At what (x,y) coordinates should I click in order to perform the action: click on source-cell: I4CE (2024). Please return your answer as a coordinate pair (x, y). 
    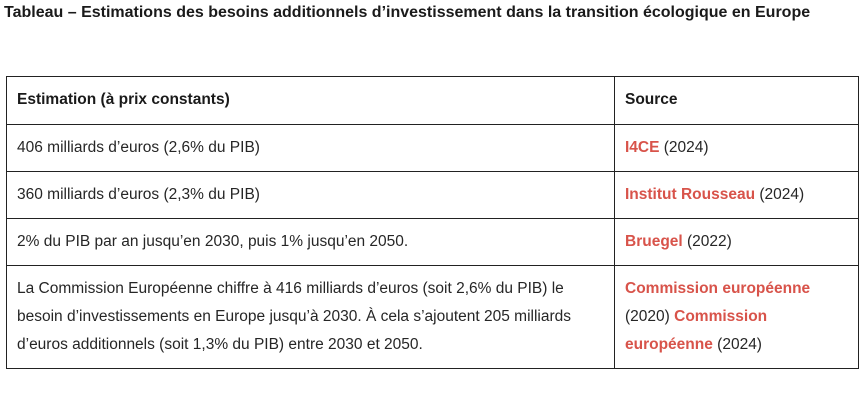
    Looking at the image, I should click on (736, 148).